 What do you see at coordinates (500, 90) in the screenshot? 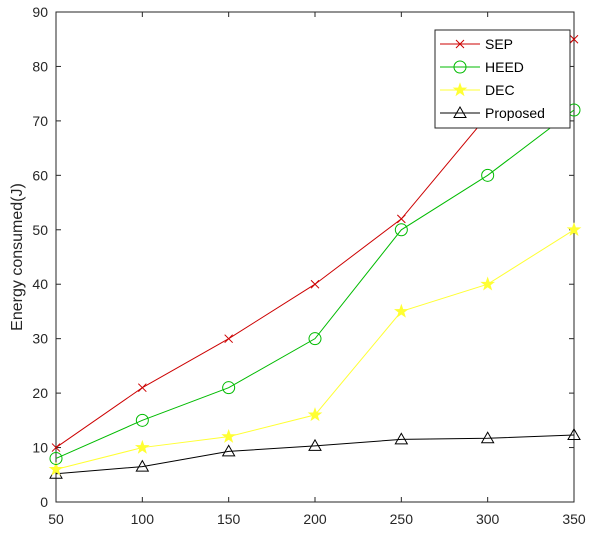
I see `legend-label: DEC` at bounding box center [500, 90].